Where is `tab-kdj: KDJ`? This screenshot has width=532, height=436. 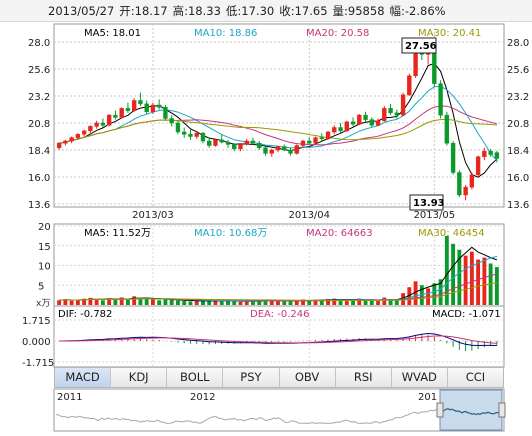 tab-kdj: KDJ is located at coordinates (139, 377).